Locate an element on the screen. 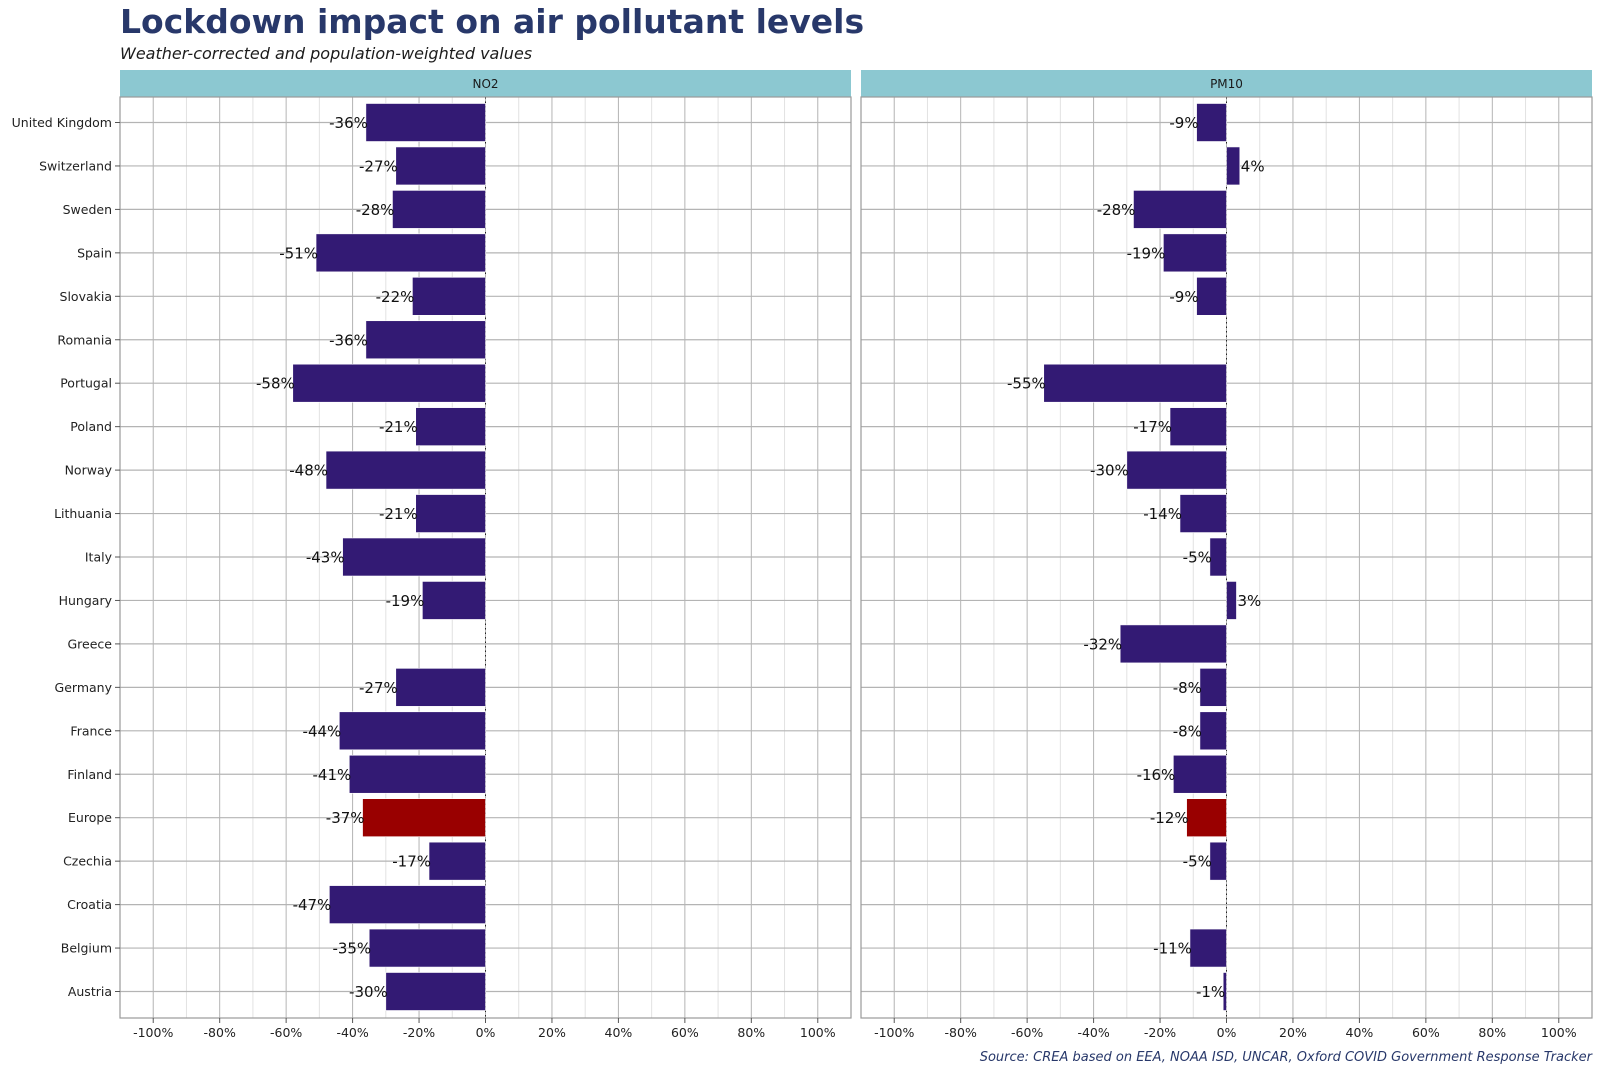 Image resolution: width=1600 pixels, height=1067 pixels. data-label: -21% is located at coordinates (398, 514).